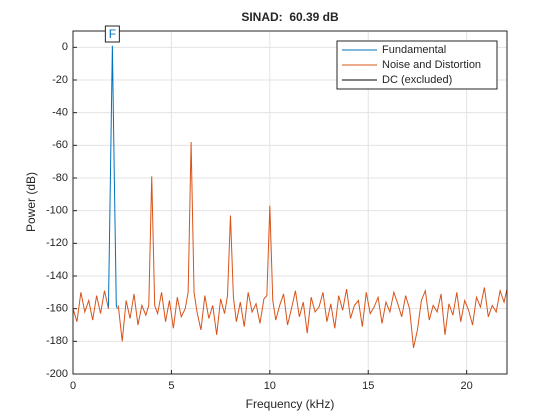  What do you see at coordinates (57, 374) in the screenshot?
I see `y-tick-label: -200` at bounding box center [57, 374].